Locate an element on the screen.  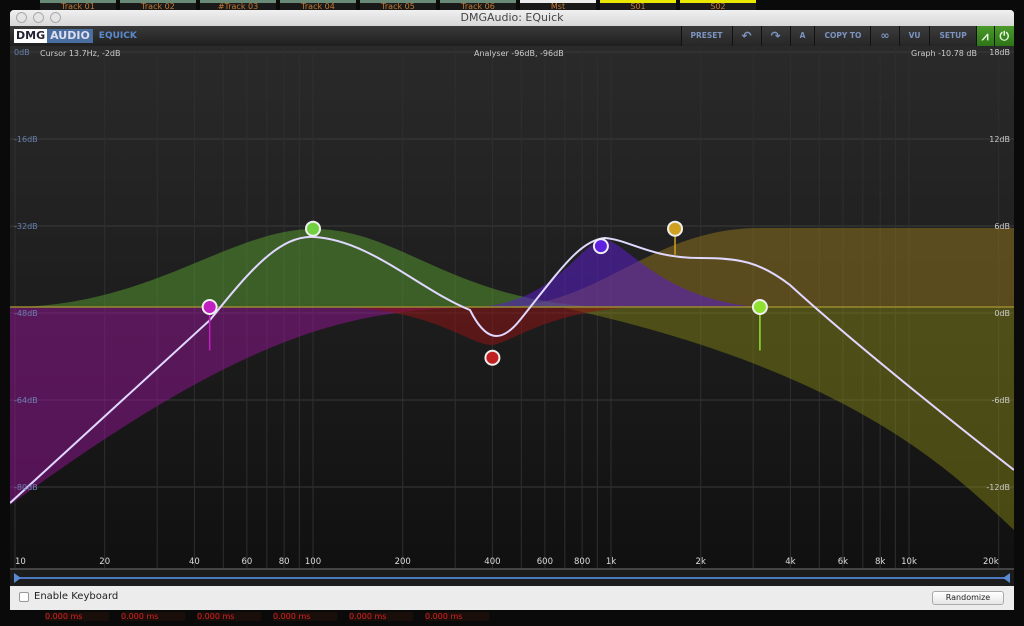
window-title: DMGAudio: EQuick is located at coordinates (512, 17).